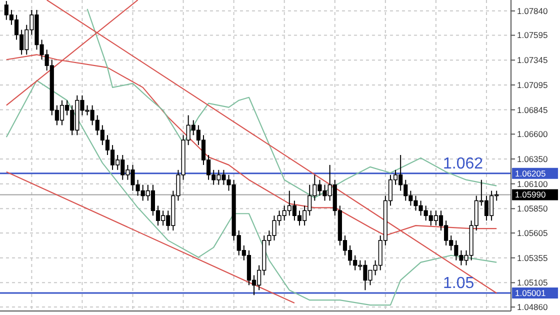  I want to click on ref-line-label: 1.06205, so click(530, 173).